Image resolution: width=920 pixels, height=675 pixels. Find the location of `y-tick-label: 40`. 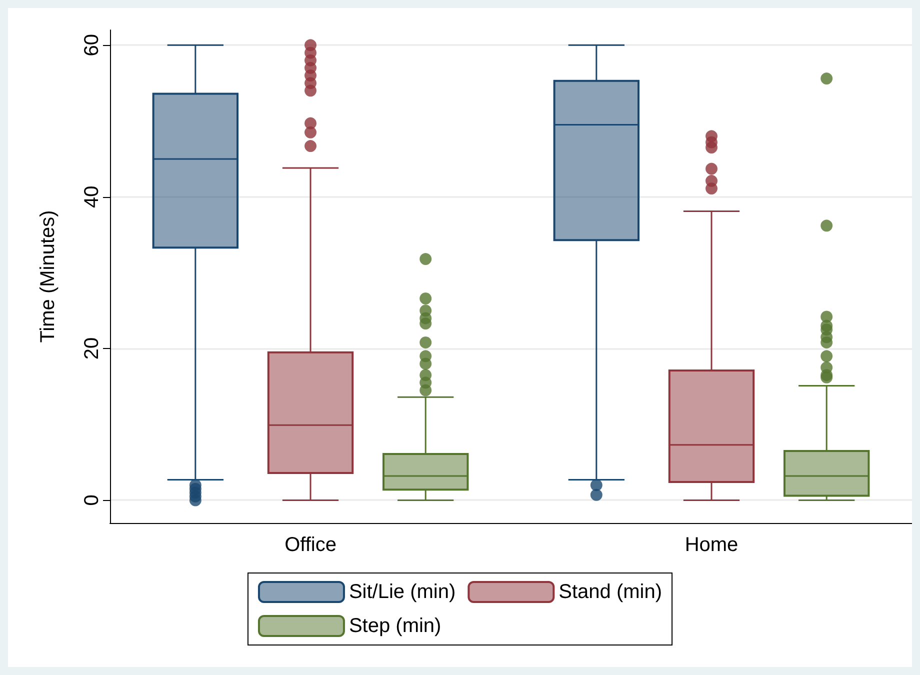

y-tick-label: 40 is located at coordinates (92, 197).